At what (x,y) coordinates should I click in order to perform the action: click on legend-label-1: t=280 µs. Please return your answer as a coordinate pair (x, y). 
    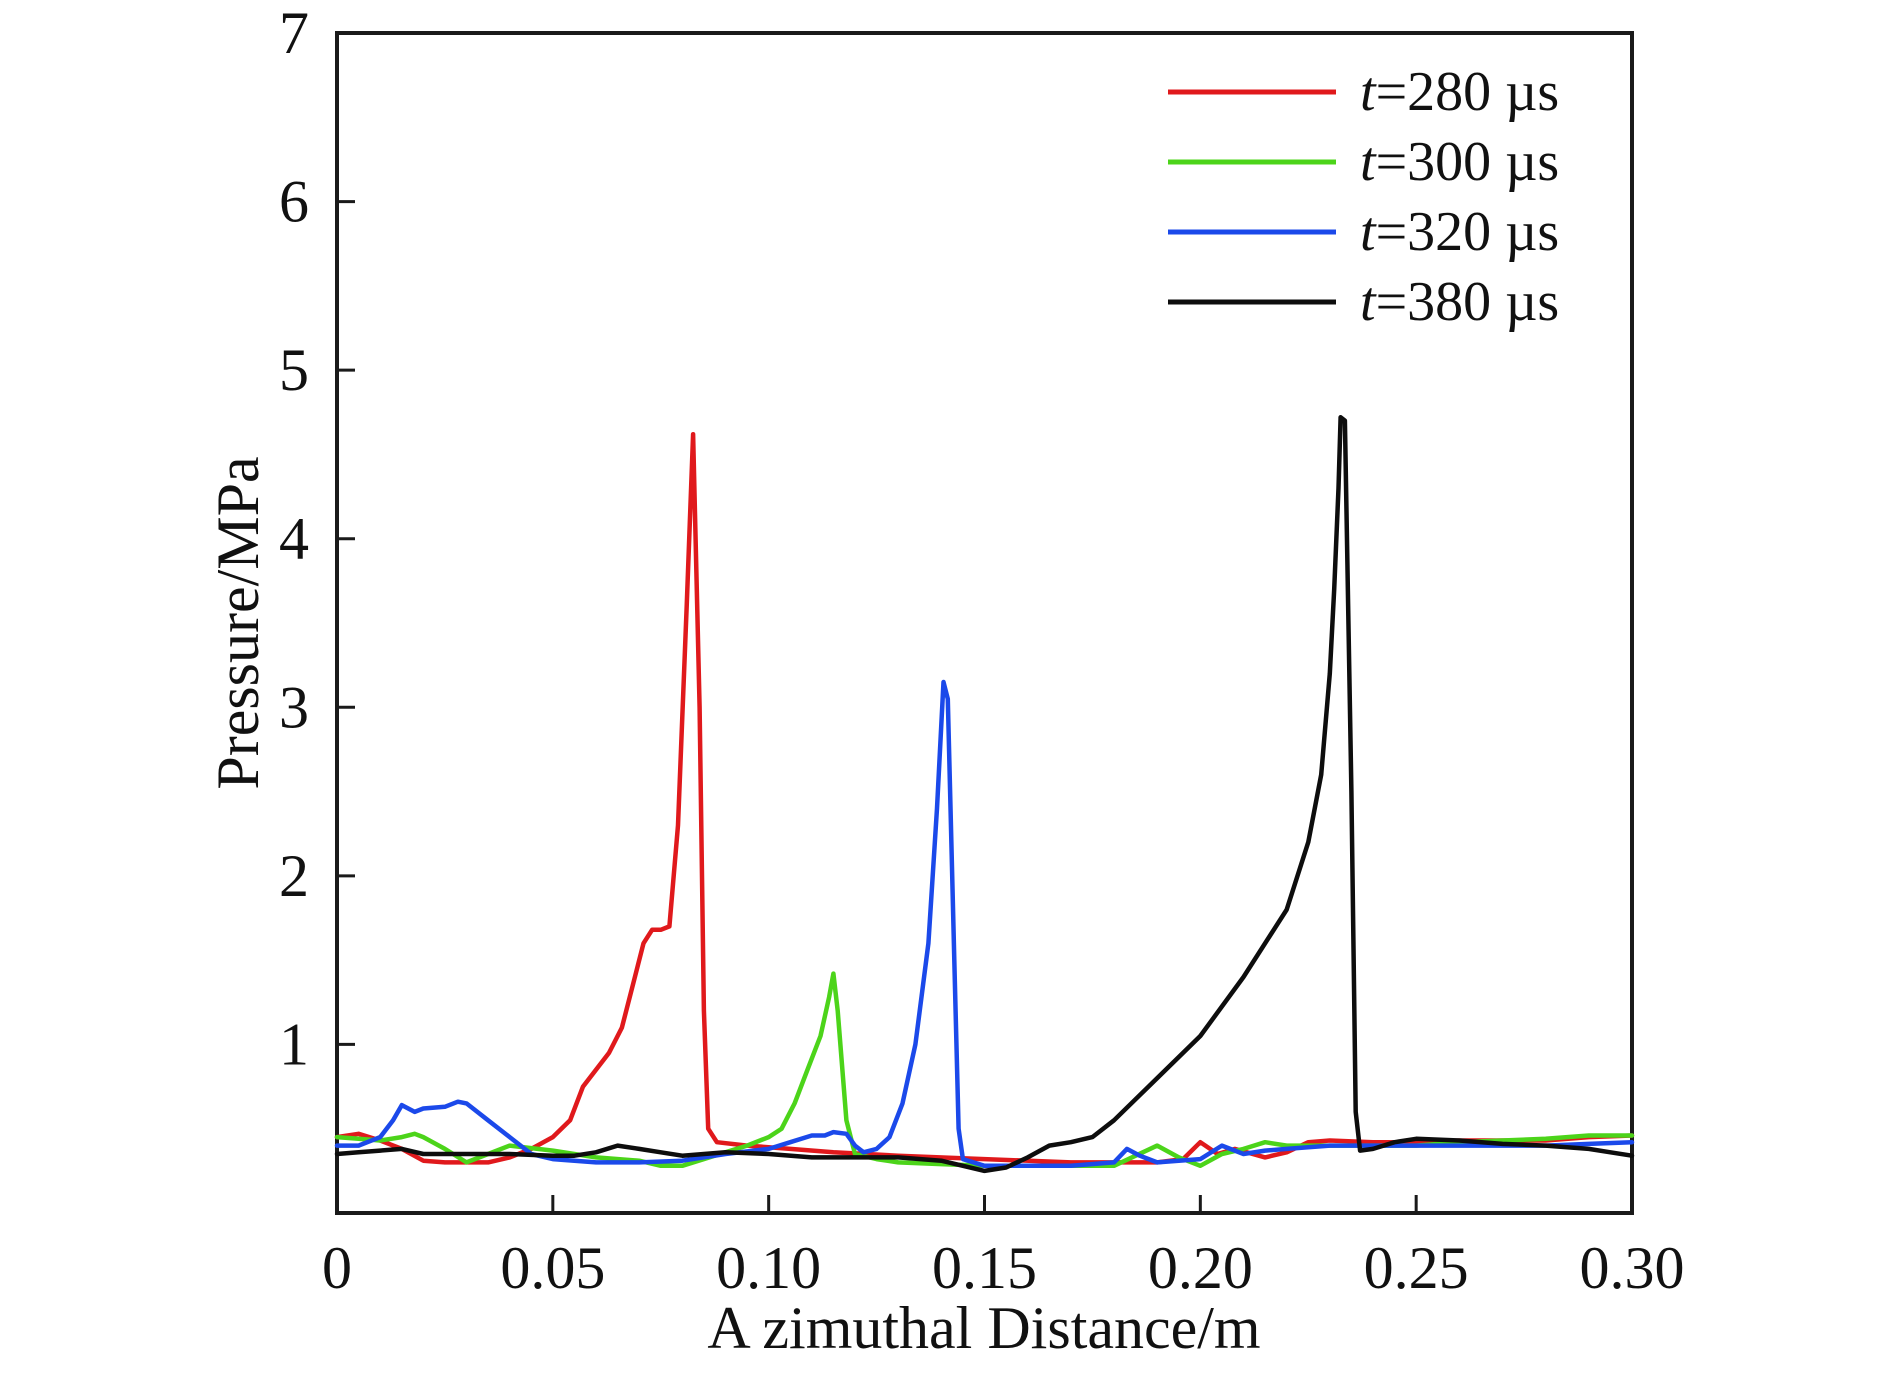
    Looking at the image, I should click on (1459, 92).